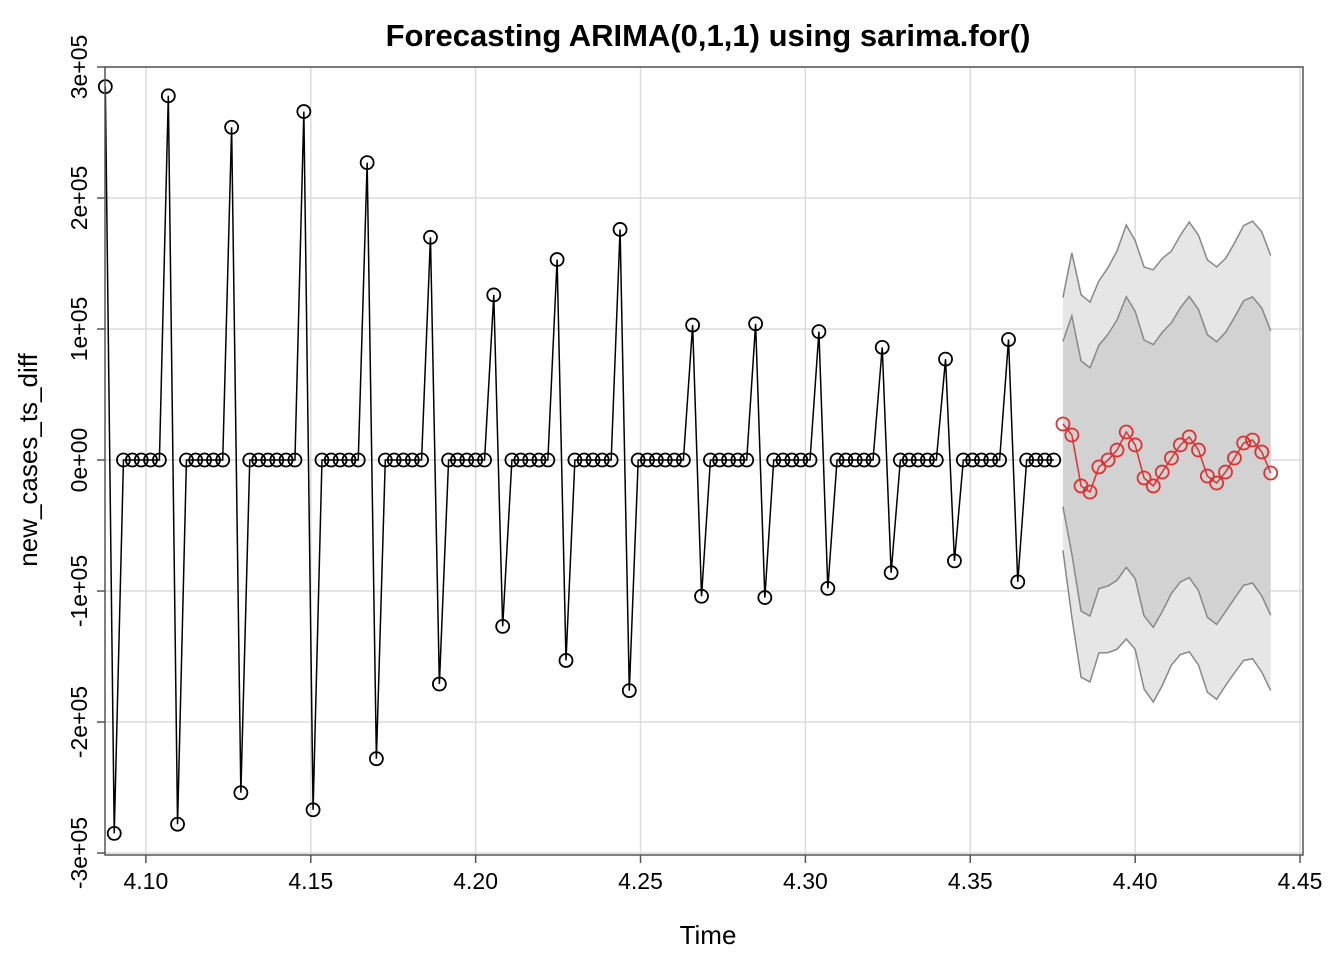  I want to click on series-line, so click(1167, 458).